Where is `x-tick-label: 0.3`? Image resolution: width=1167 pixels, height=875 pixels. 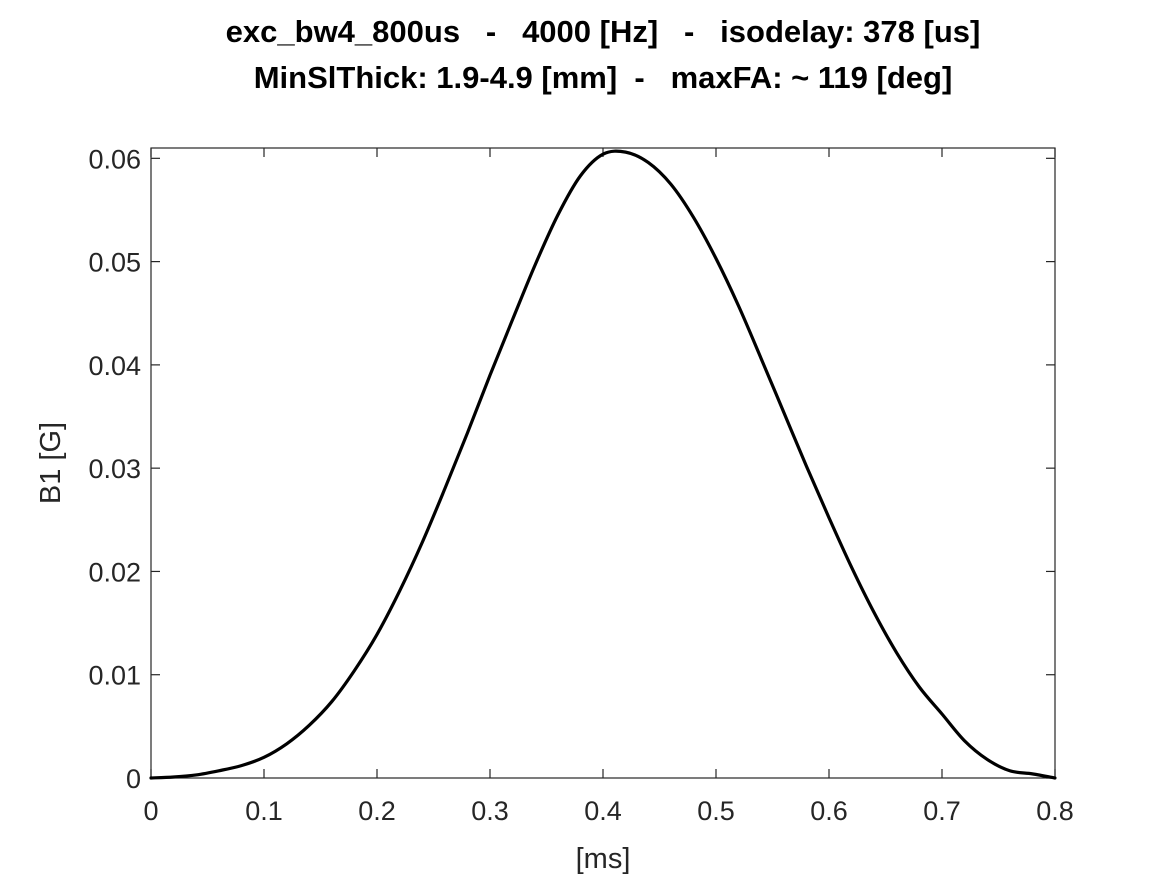 x-tick-label: 0.3 is located at coordinates (490, 811).